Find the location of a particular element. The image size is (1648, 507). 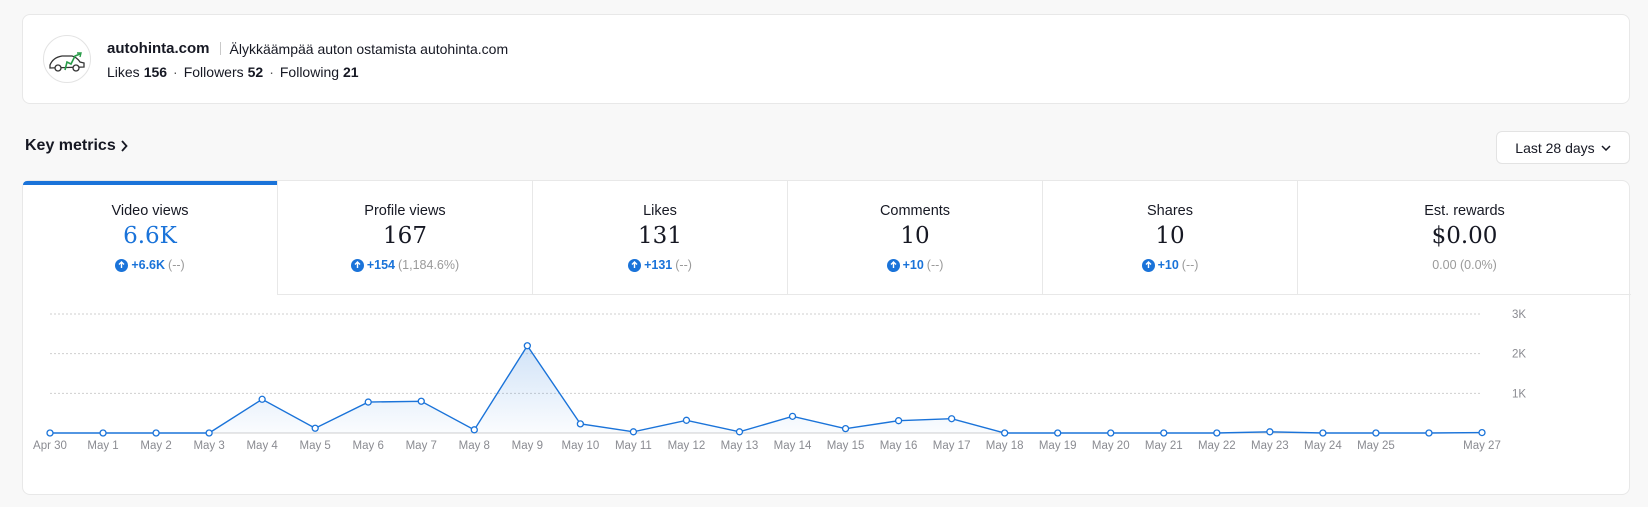

metric-change: +6.6K (--) is located at coordinates (150, 265).